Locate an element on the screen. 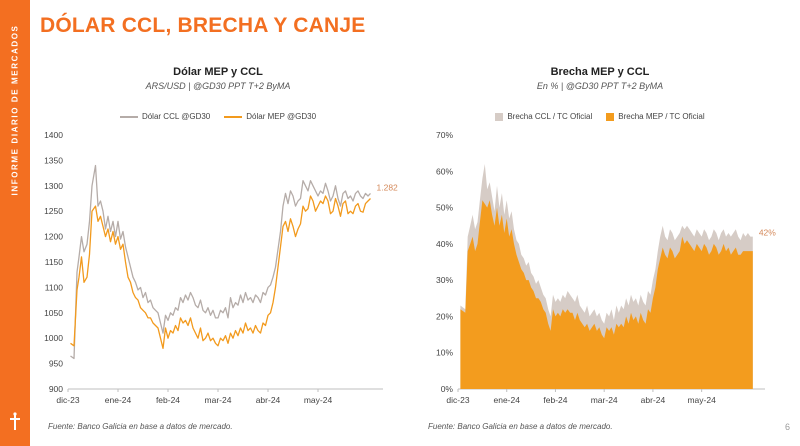  legend-item-brecha-mep: Brecha MEP / TC Oficial is located at coordinates (655, 116).